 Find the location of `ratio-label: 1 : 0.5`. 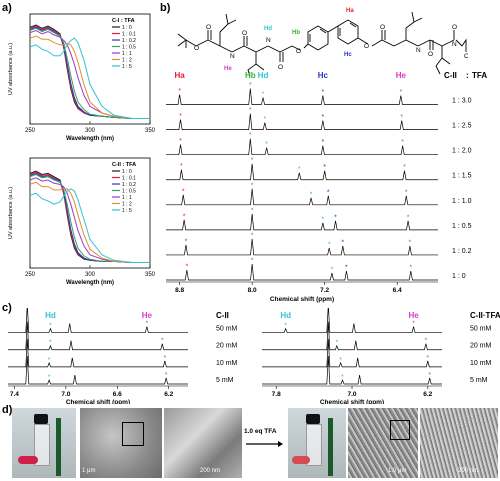

ratio-label: 1 : 0.5 is located at coordinates (462, 226).